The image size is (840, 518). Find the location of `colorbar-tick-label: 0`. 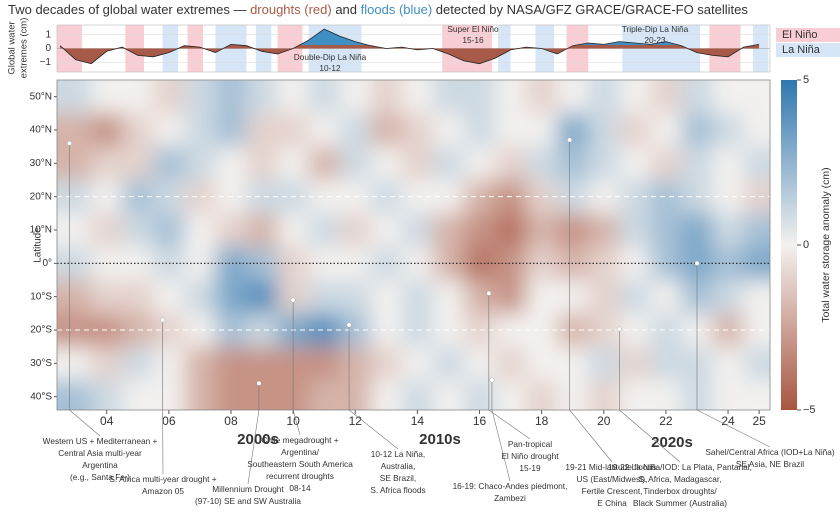

colorbar-tick-label: 0 is located at coordinates (806, 245).